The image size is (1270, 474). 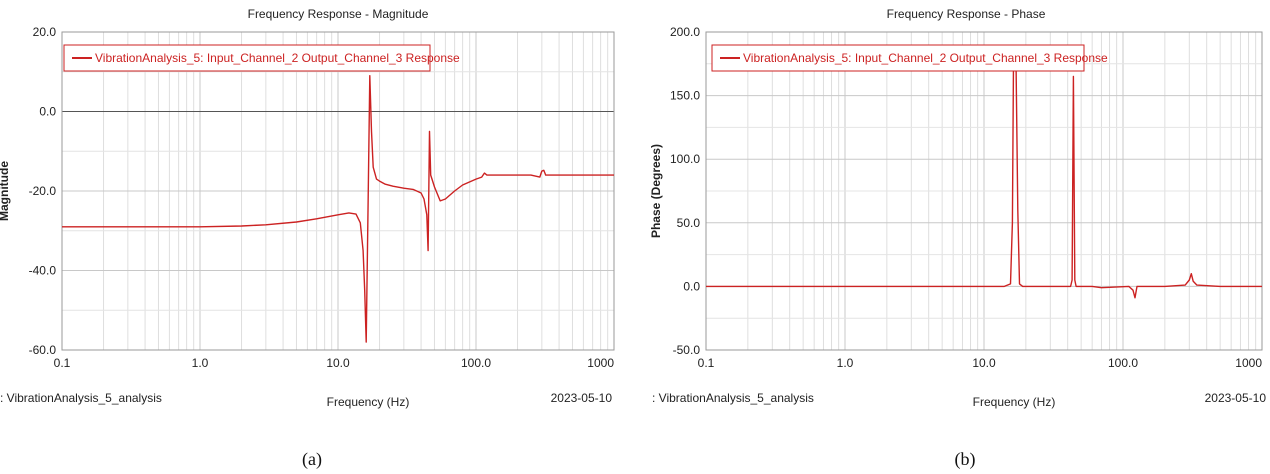 What do you see at coordinates (5, 191) in the screenshot?
I see `y-axis-label: Magnitude` at bounding box center [5, 191].